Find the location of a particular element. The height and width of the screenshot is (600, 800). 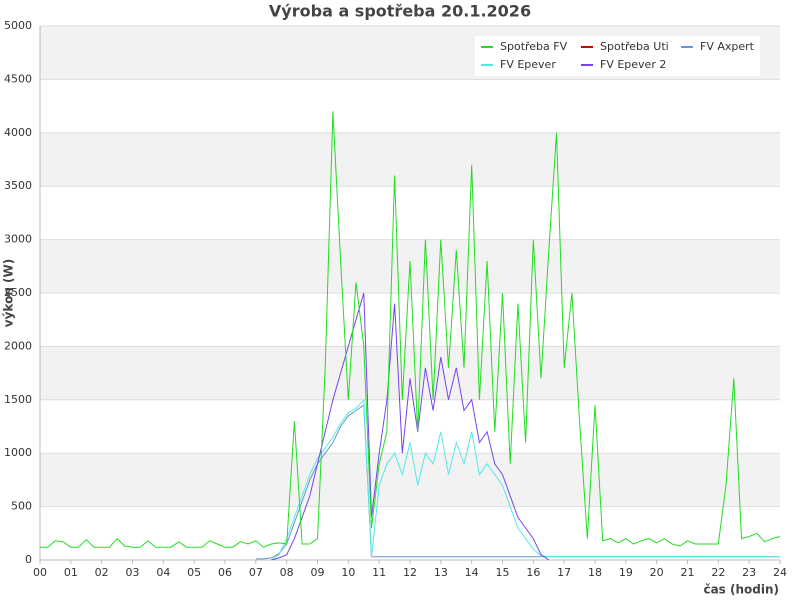

x-tick-label: 17 is located at coordinates (564, 572).